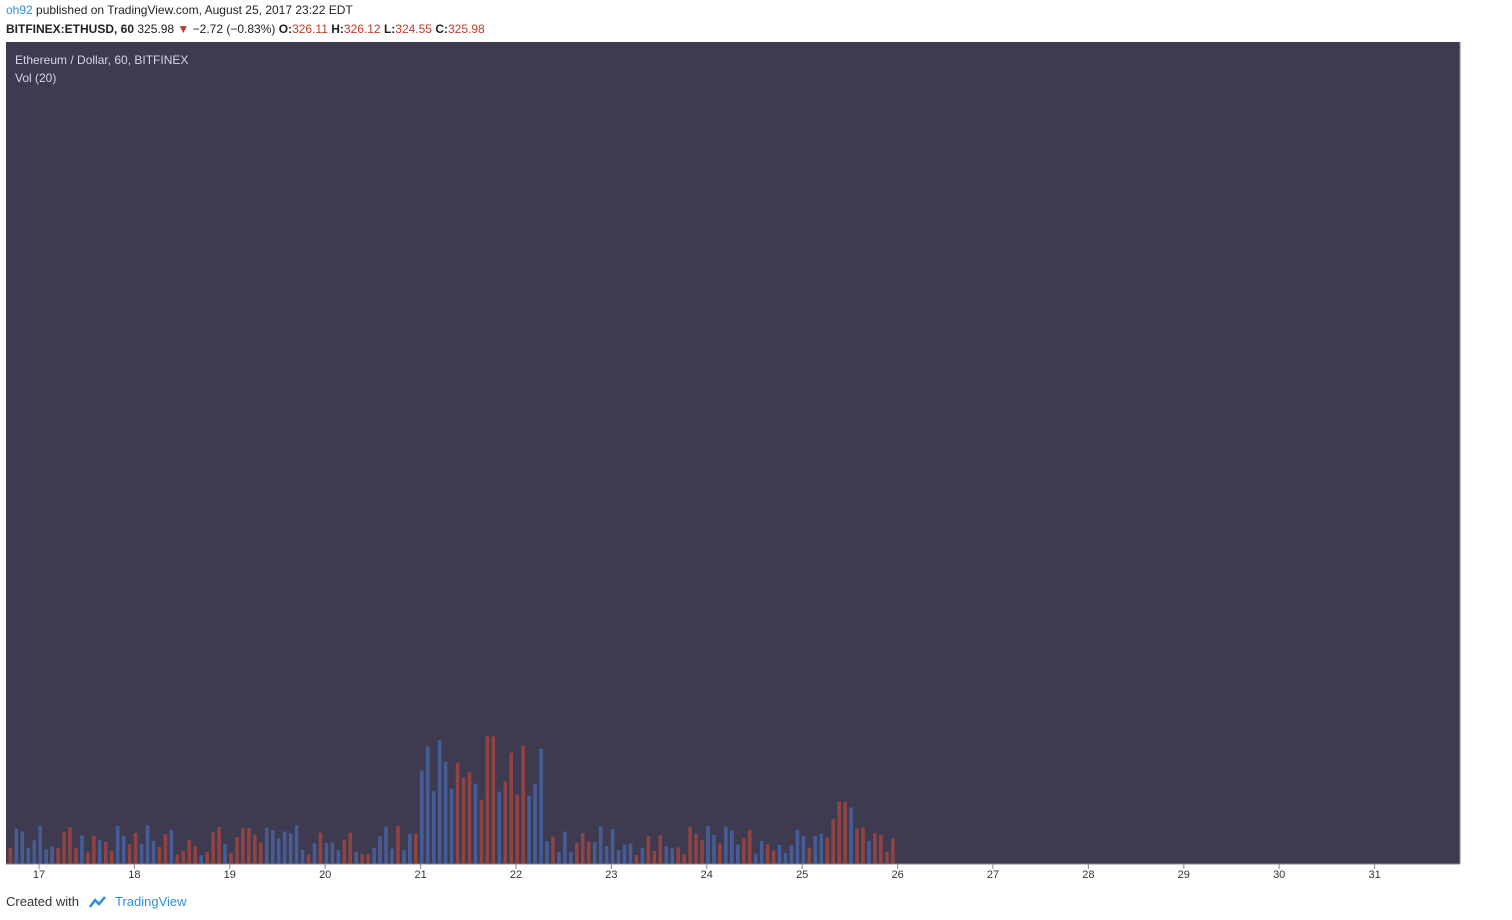  I want to click on x-tick-label: 23, so click(611, 875).